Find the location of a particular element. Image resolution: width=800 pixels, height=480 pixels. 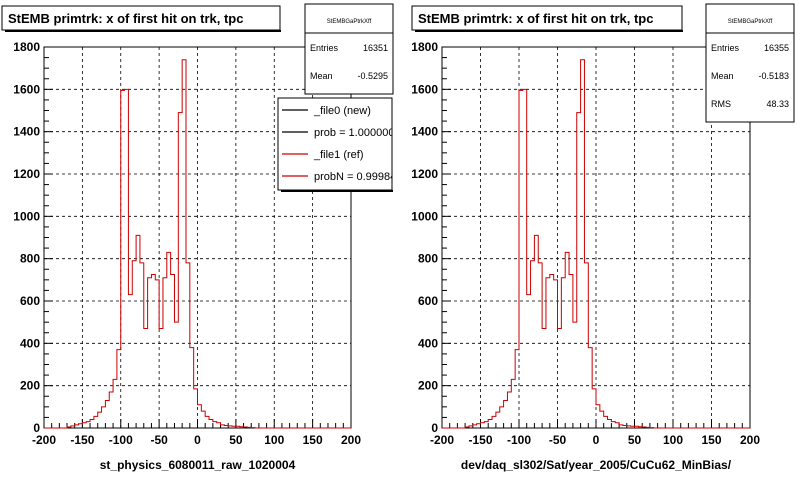

legend-entry-label: probN = 0.99984 is located at coordinates (355, 177).